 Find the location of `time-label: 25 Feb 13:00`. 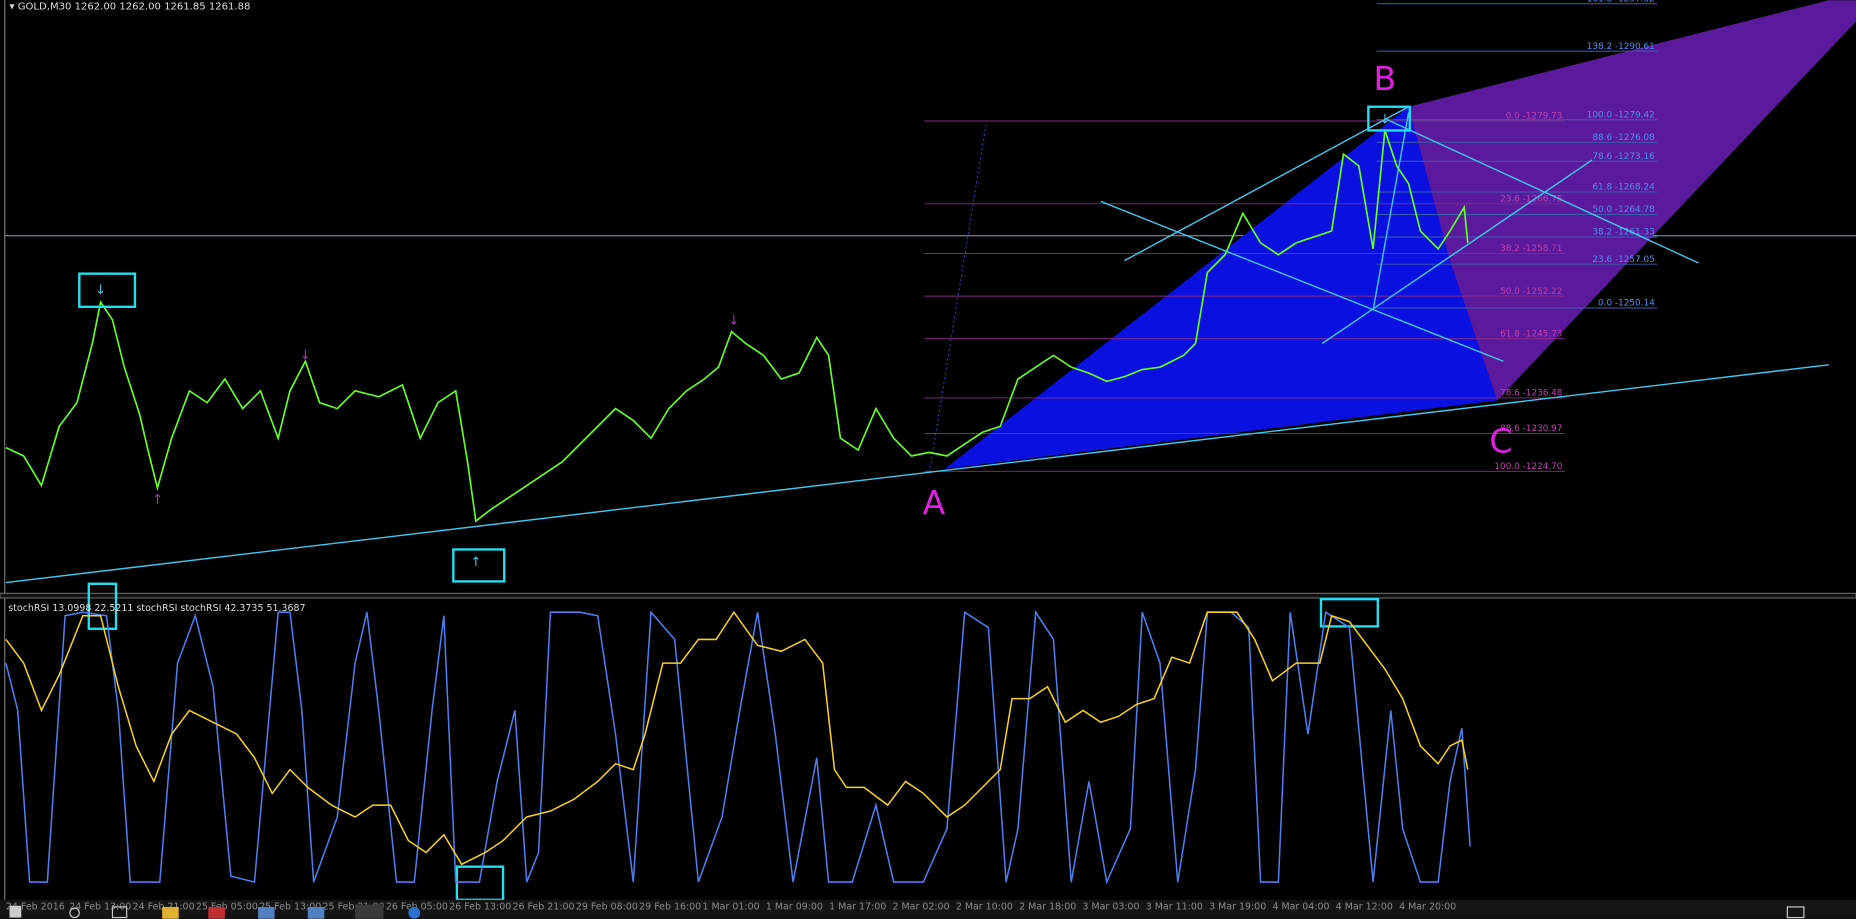

time-label: 25 Feb 13:00 is located at coordinates (290, 906).